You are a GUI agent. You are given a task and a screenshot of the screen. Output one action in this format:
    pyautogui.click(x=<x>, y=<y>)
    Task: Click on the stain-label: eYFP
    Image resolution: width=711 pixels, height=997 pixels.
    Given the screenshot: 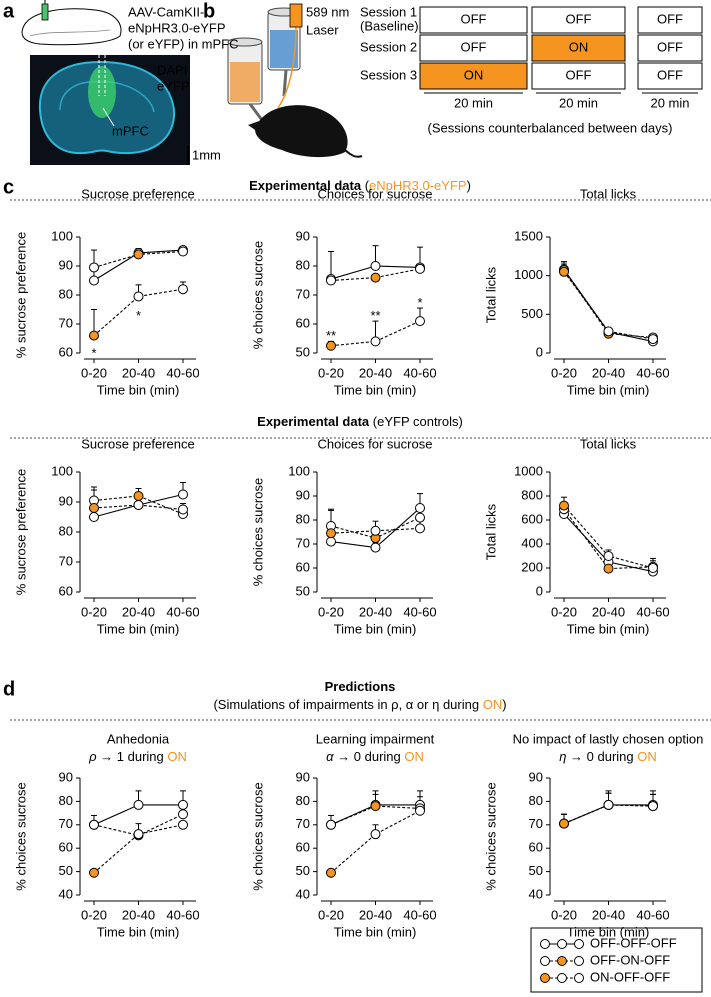 What is the action you would take?
    pyautogui.click(x=173, y=85)
    